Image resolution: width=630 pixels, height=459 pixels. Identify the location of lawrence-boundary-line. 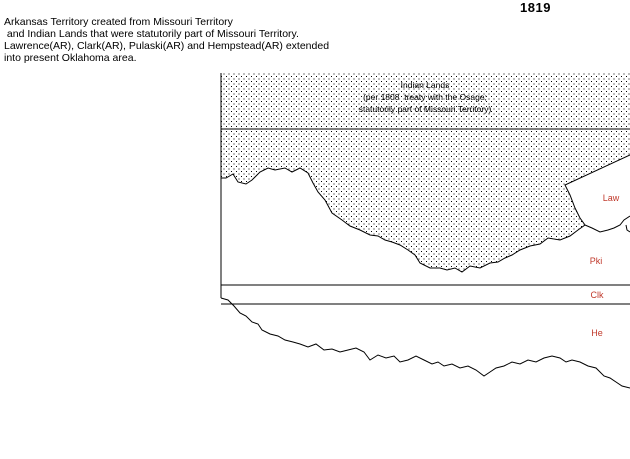
(607, 224).